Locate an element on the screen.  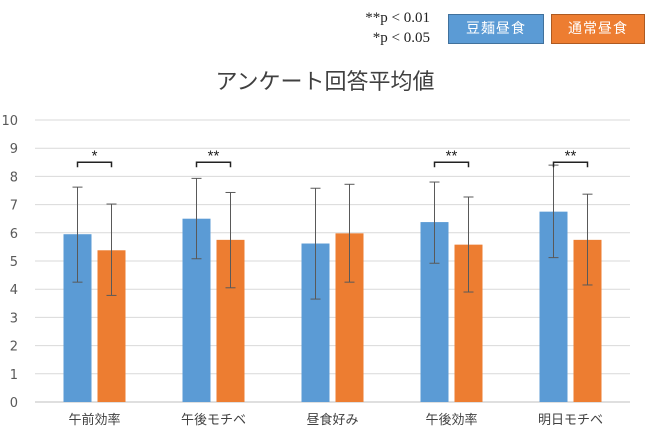
y-tick-label: 3 is located at coordinates (14, 318).